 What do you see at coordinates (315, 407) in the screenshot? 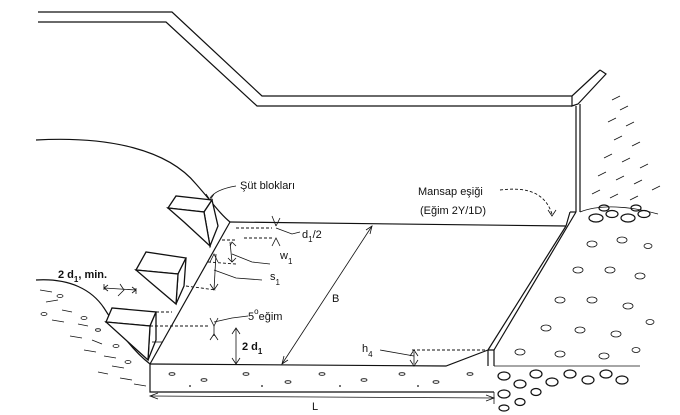
I see `length-L-label: L` at bounding box center [315, 407].